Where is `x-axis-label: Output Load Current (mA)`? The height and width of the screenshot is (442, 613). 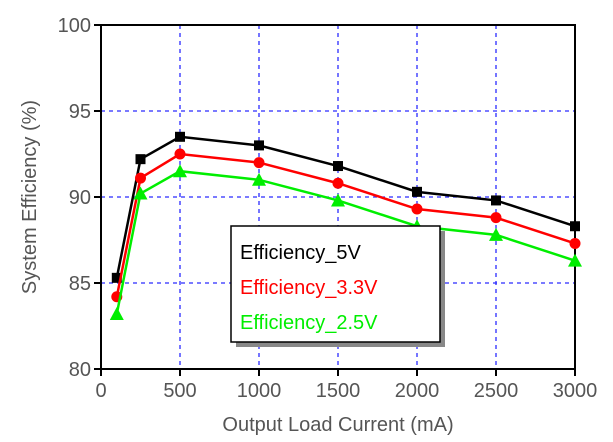
x-axis-label: Output Load Current (mA) is located at coordinates (337, 425).